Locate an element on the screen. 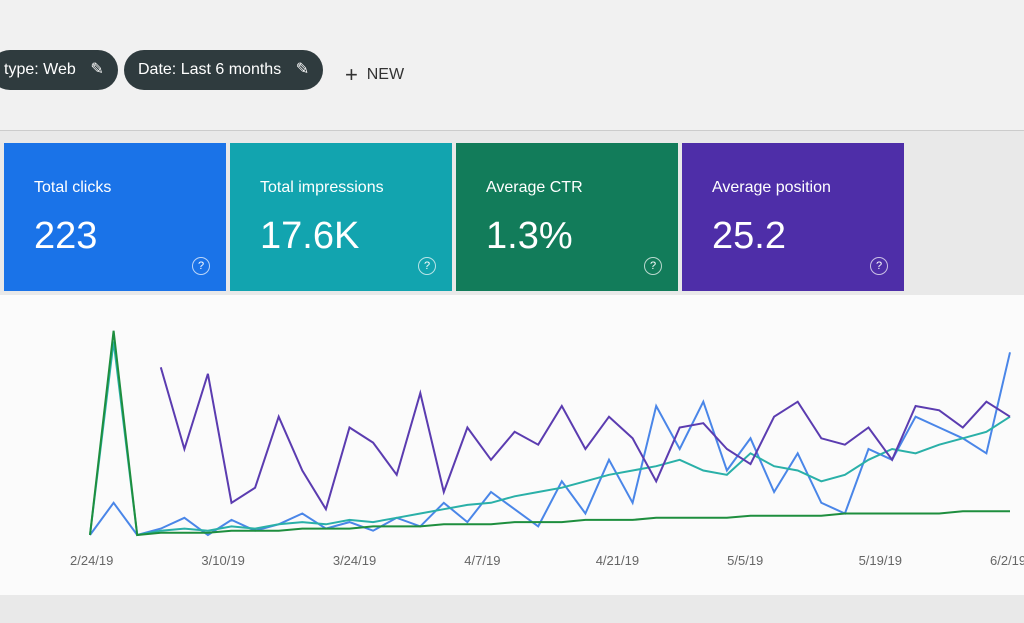 The image size is (1024, 623). metric-value: 25.2 is located at coordinates (749, 236).